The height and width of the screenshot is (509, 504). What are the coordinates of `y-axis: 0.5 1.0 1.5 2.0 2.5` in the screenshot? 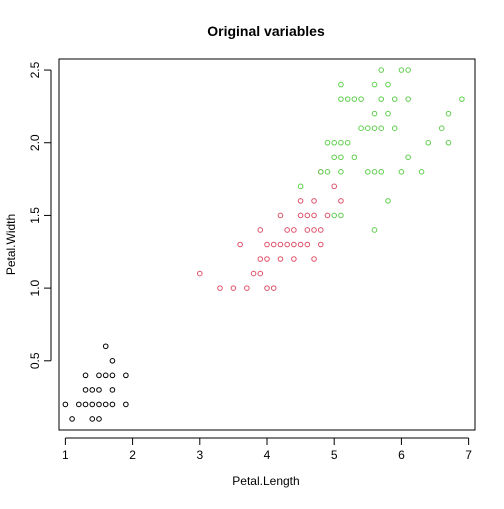 It's located at (40, 215).